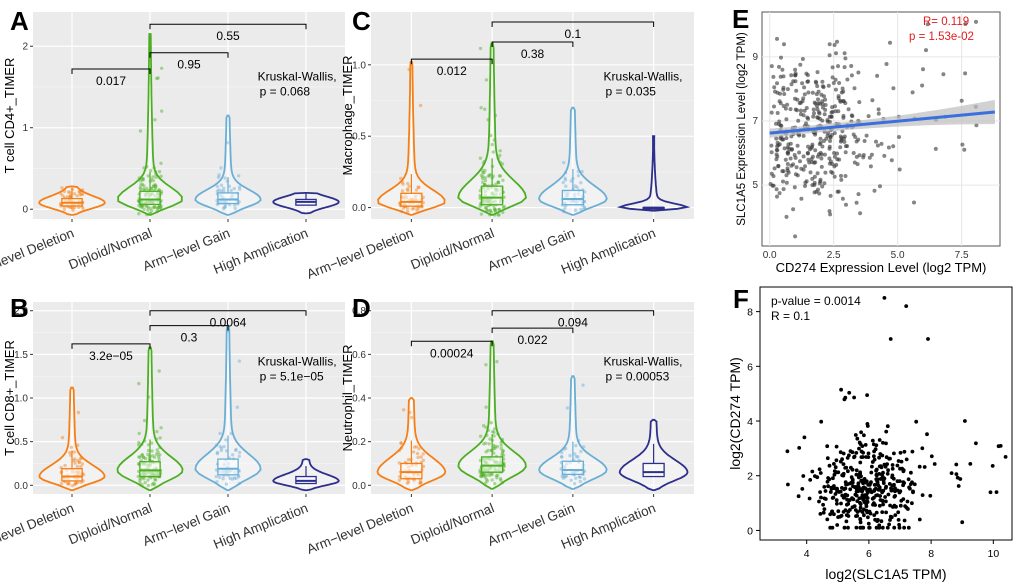 This screenshot has height=587, width=1020. Describe the element at coordinates (740, 19) in the screenshot. I see `panel-letter: E` at that location.